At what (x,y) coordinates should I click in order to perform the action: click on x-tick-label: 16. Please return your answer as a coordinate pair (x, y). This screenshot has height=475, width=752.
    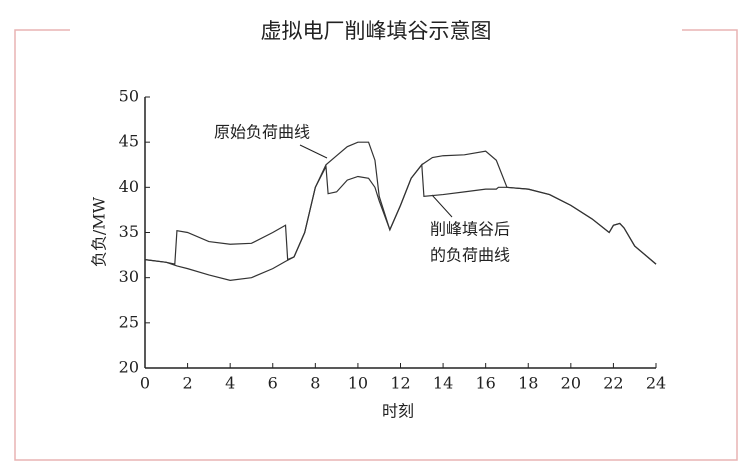
    Looking at the image, I should click on (485, 383).